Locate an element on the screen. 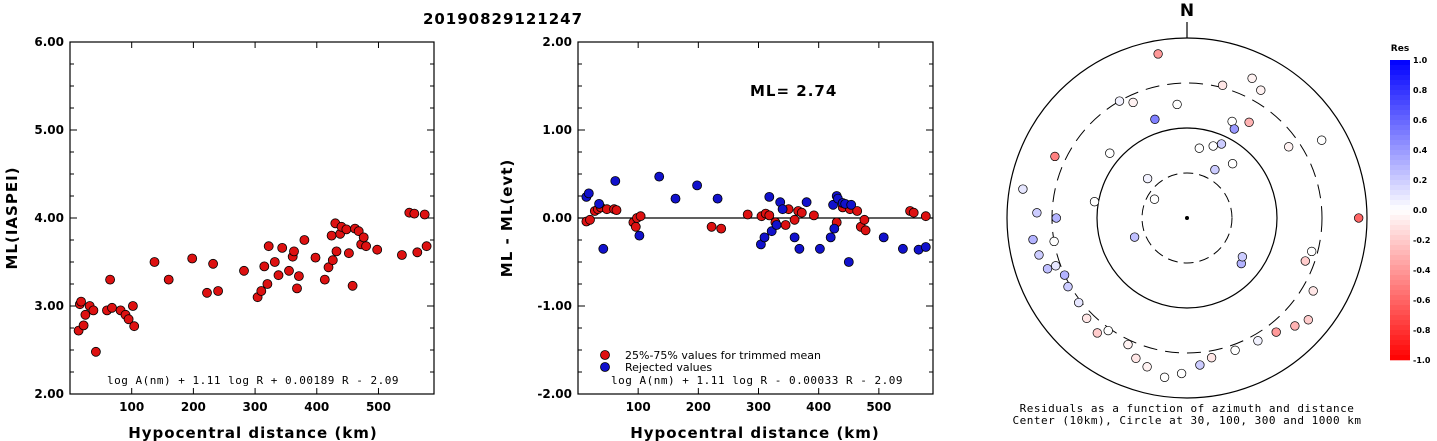 The image size is (1437, 441). y-axis-label-2: ML - ML(evt) is located at coordinates (507, 218).